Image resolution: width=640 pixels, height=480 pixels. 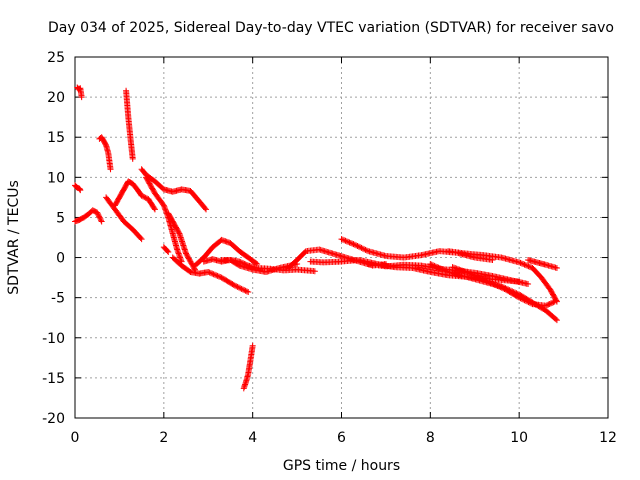 What do you see at coordinates (519, 438) in the screenshot?
I see `x-tick-label: 10` at bounding box center [519, 438].